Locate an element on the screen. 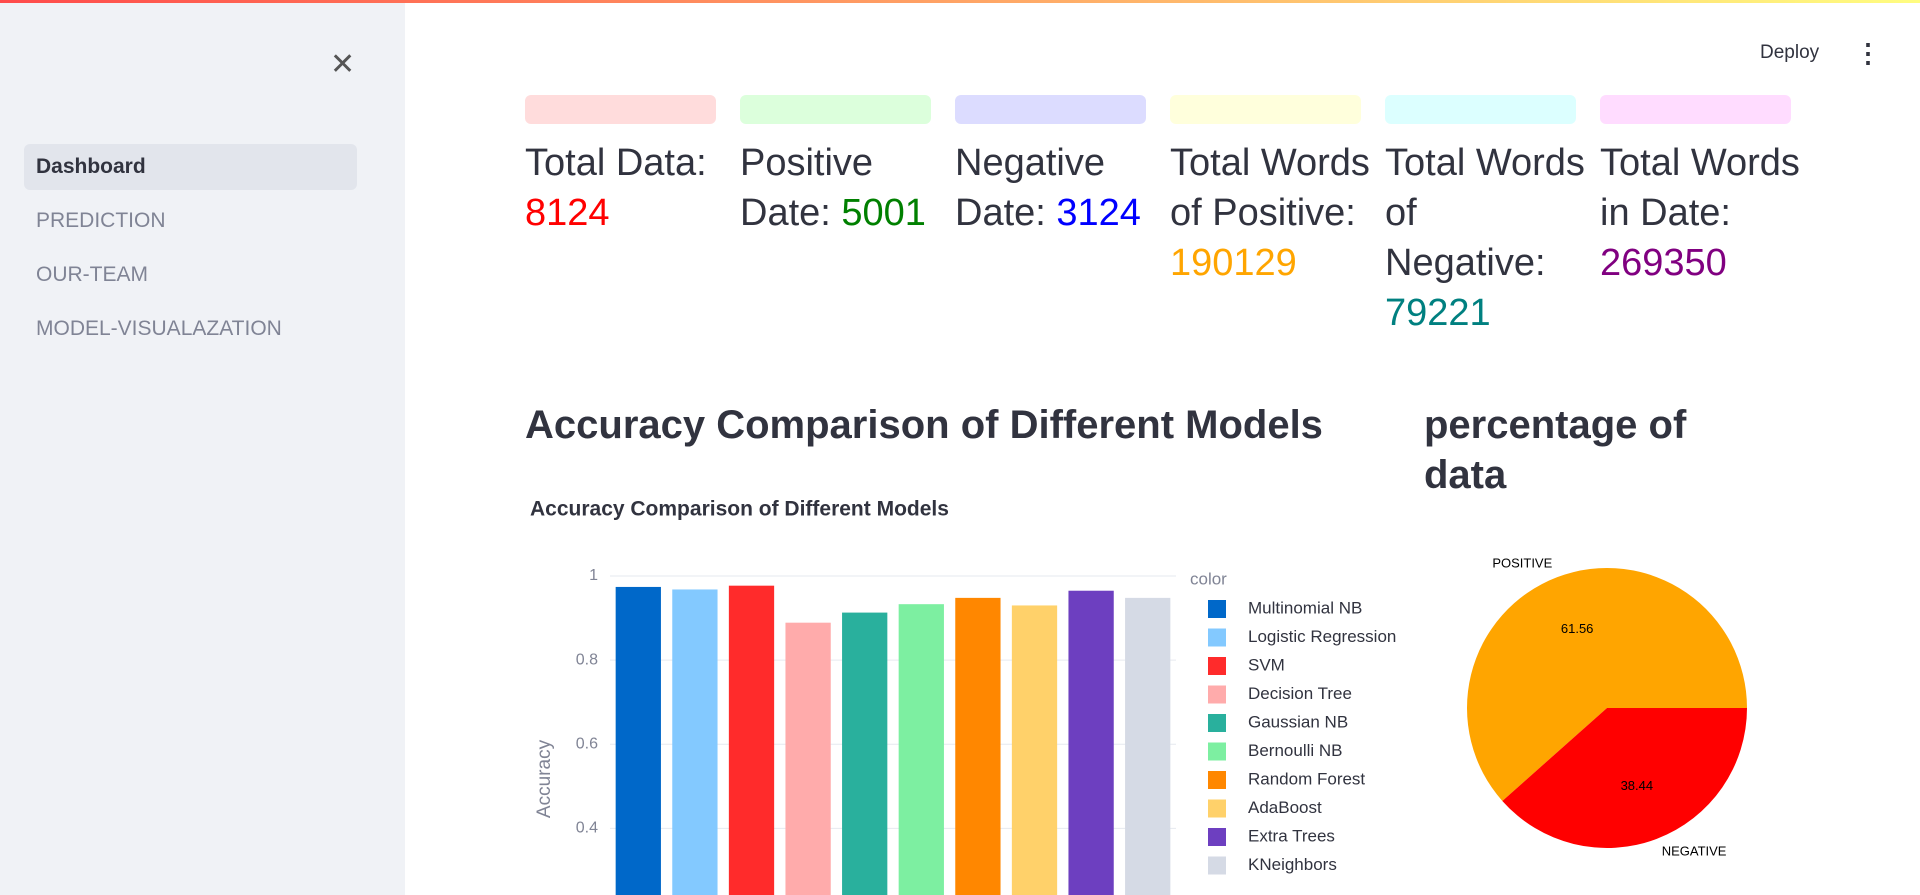 The height and width of the screenshot is (895, 1920). legend-label: Logistic Regression is located at coordinates (1322, 636).